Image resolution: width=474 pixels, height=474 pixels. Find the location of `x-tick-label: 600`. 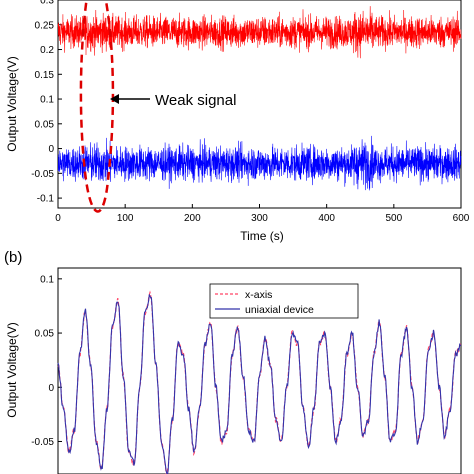

x-tick-label: 600 is located at coordinates (461, 218).